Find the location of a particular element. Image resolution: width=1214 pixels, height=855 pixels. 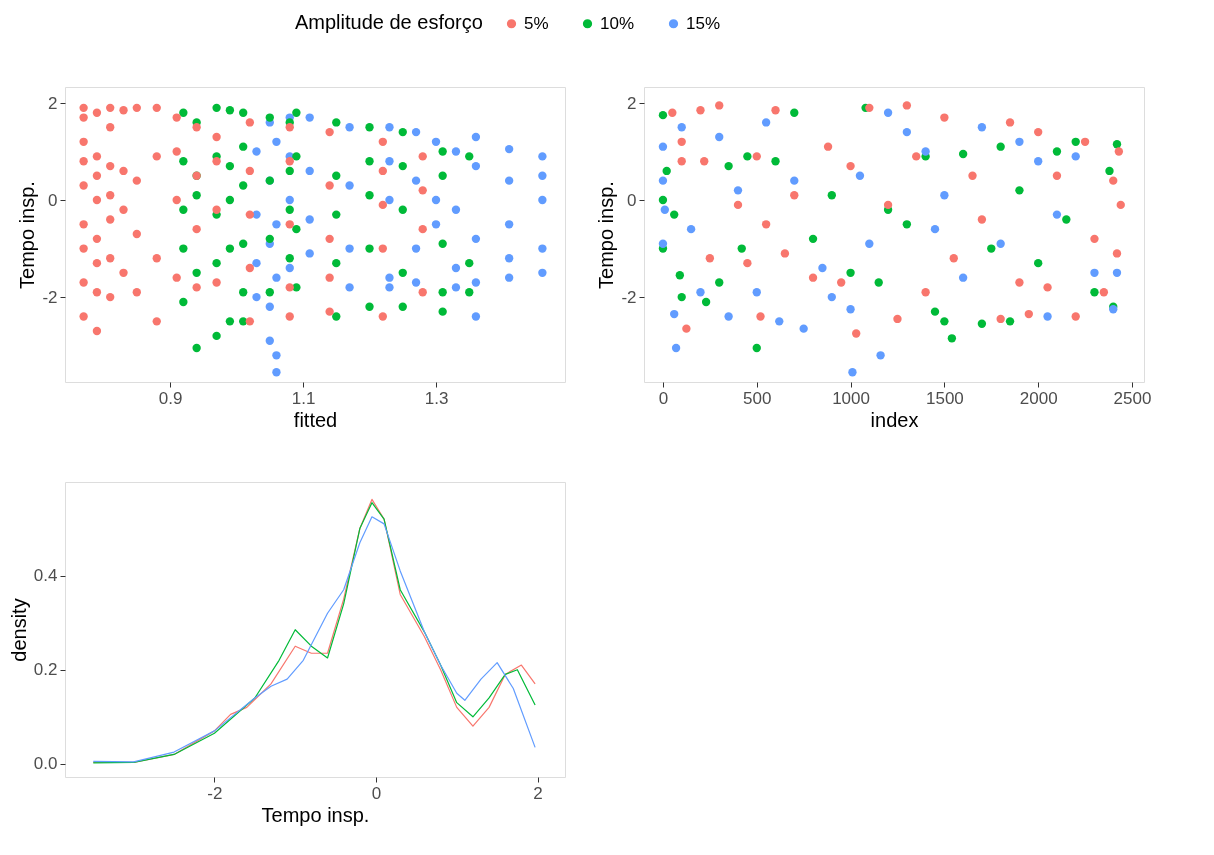

legend-label: 10% is located at coordinates (617, 23).